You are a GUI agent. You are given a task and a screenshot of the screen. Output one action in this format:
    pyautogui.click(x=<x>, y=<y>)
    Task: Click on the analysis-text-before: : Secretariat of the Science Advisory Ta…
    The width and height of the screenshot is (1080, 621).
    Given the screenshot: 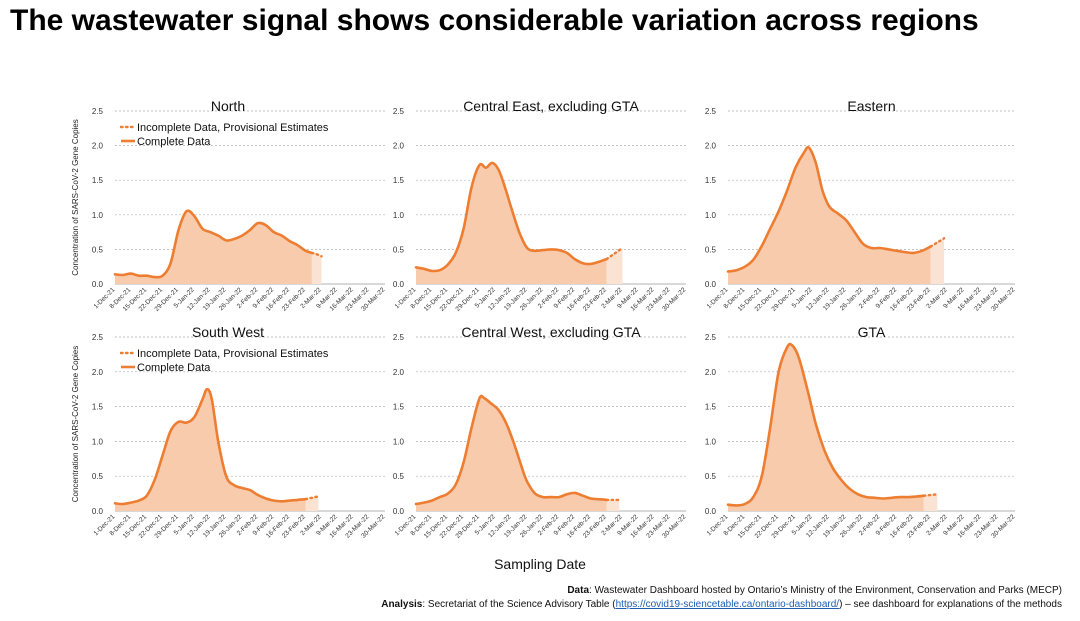 What is the action you would take?
    pyautogui.click(x=519, y=604)
    